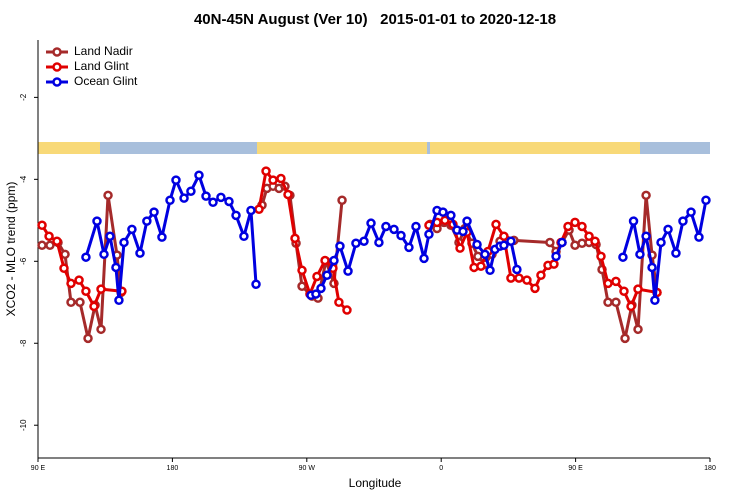 The image size is (750, 500). Describe the element at coordinates (374, 148) in the screenshot. I see `land-ocean-strip` at that location.